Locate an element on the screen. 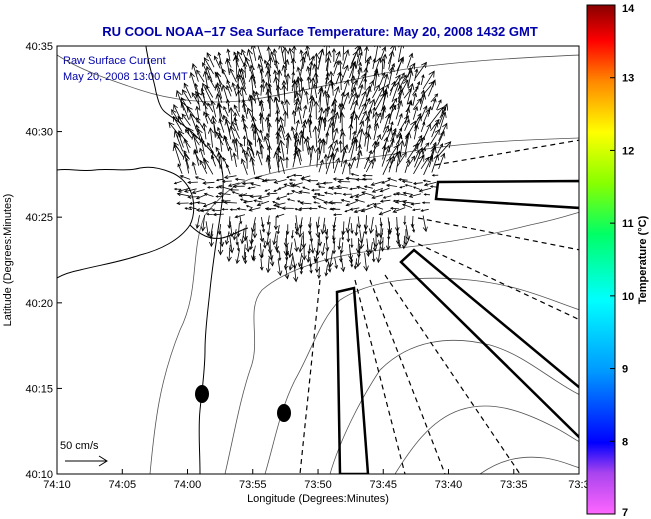  colorbar is located at coordinates (601, 259).